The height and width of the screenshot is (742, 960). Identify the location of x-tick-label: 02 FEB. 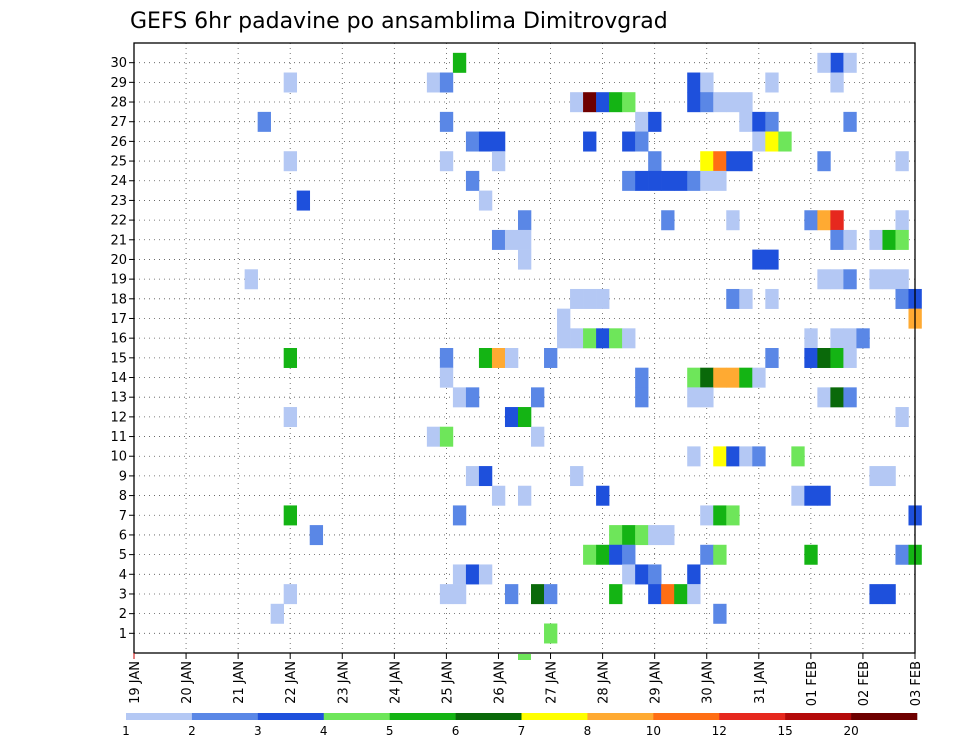
(864, 683).